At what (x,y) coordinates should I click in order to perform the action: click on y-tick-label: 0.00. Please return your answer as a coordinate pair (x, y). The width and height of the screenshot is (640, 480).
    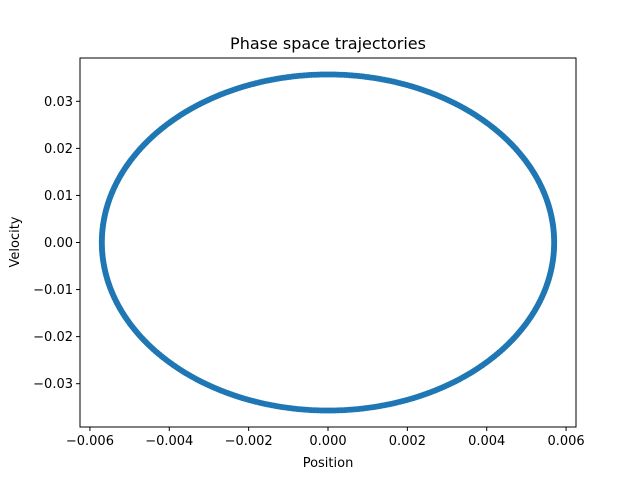
    Looking at the image, I should click on (58, 243).